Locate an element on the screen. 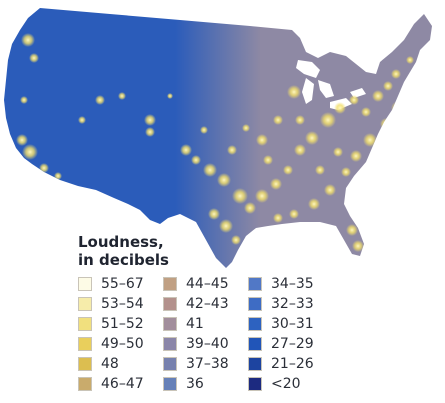 Image resolution: width=445 pixels, height=403 pixels. legend-item: <20 is located at coordinates (274, 384).